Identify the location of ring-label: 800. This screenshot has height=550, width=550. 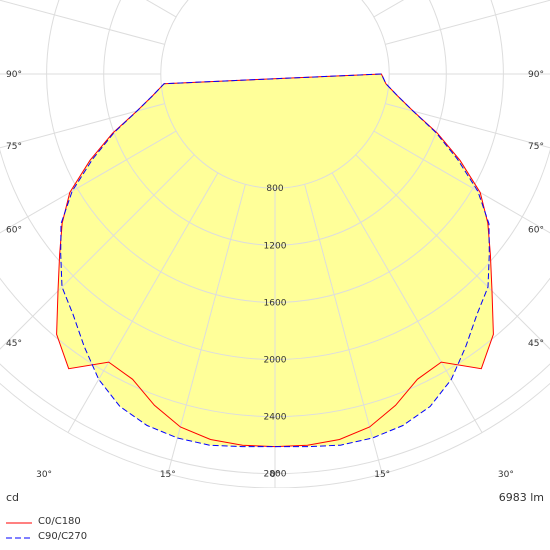
(274, 189).